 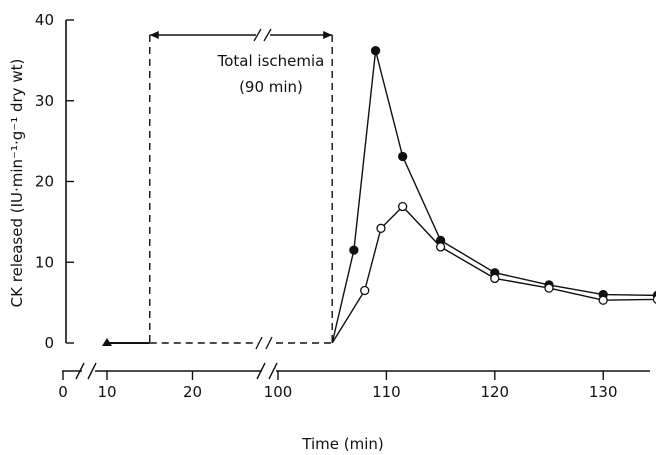 I want to click on x-tick-label: 130, so click(x=603, y=392).